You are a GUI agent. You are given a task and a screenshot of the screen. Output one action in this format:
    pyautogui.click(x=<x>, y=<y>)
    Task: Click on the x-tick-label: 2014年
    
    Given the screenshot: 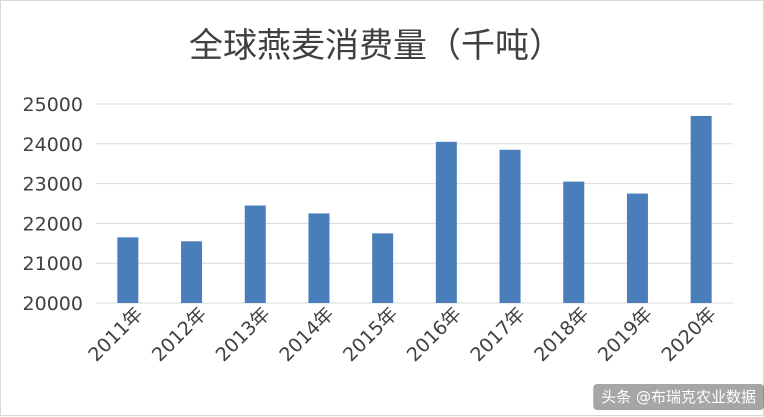 What is the action you would take?
    pyautogui.click(x=306, y=334)
    